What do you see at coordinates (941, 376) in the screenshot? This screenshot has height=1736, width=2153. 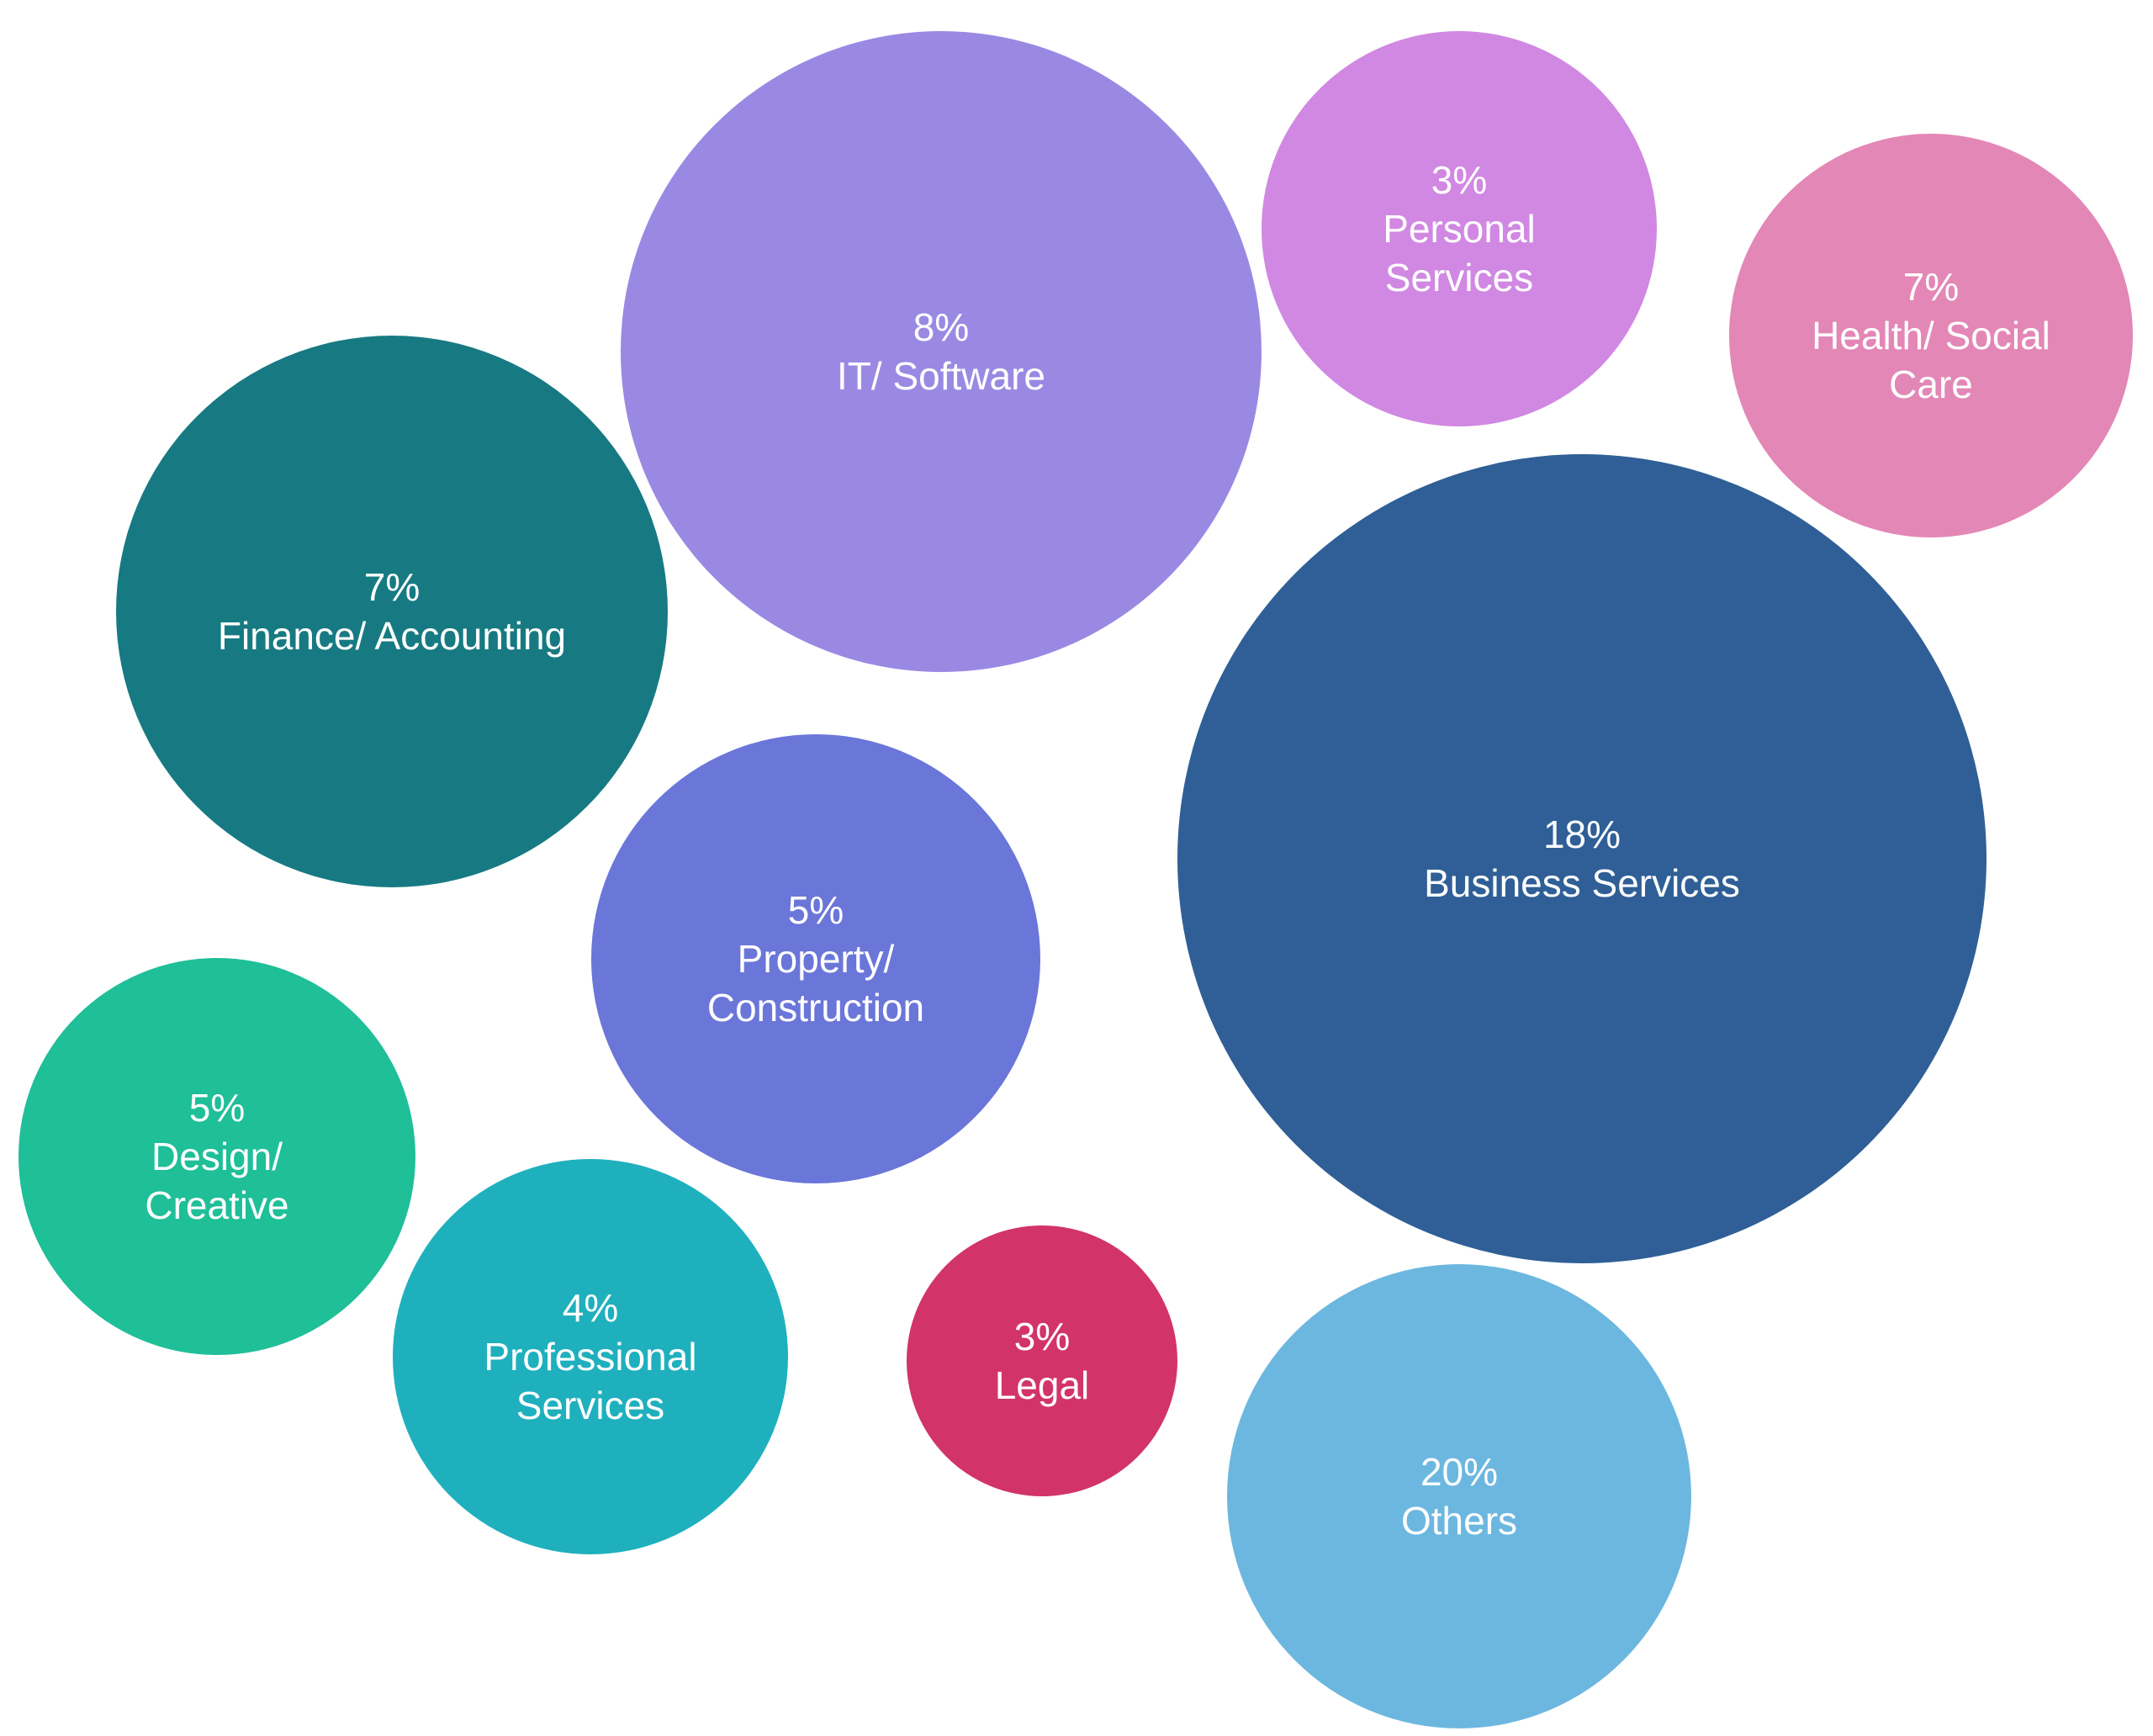 I see `category-label: IT/ Software` at bounding box center [941, 376].